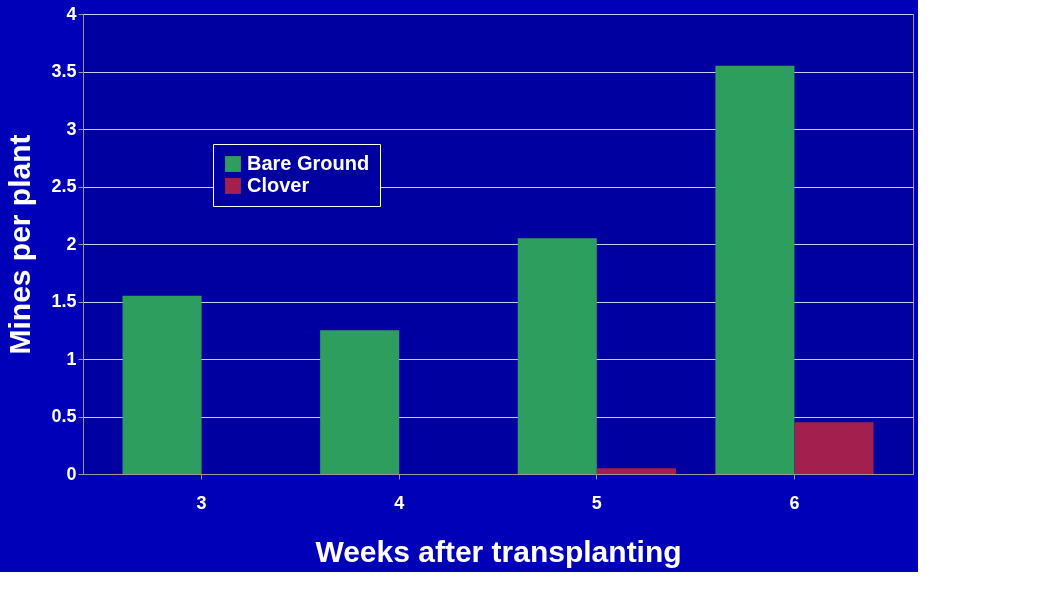  I want to click on y-tick-label: 2, so click(71, 243).